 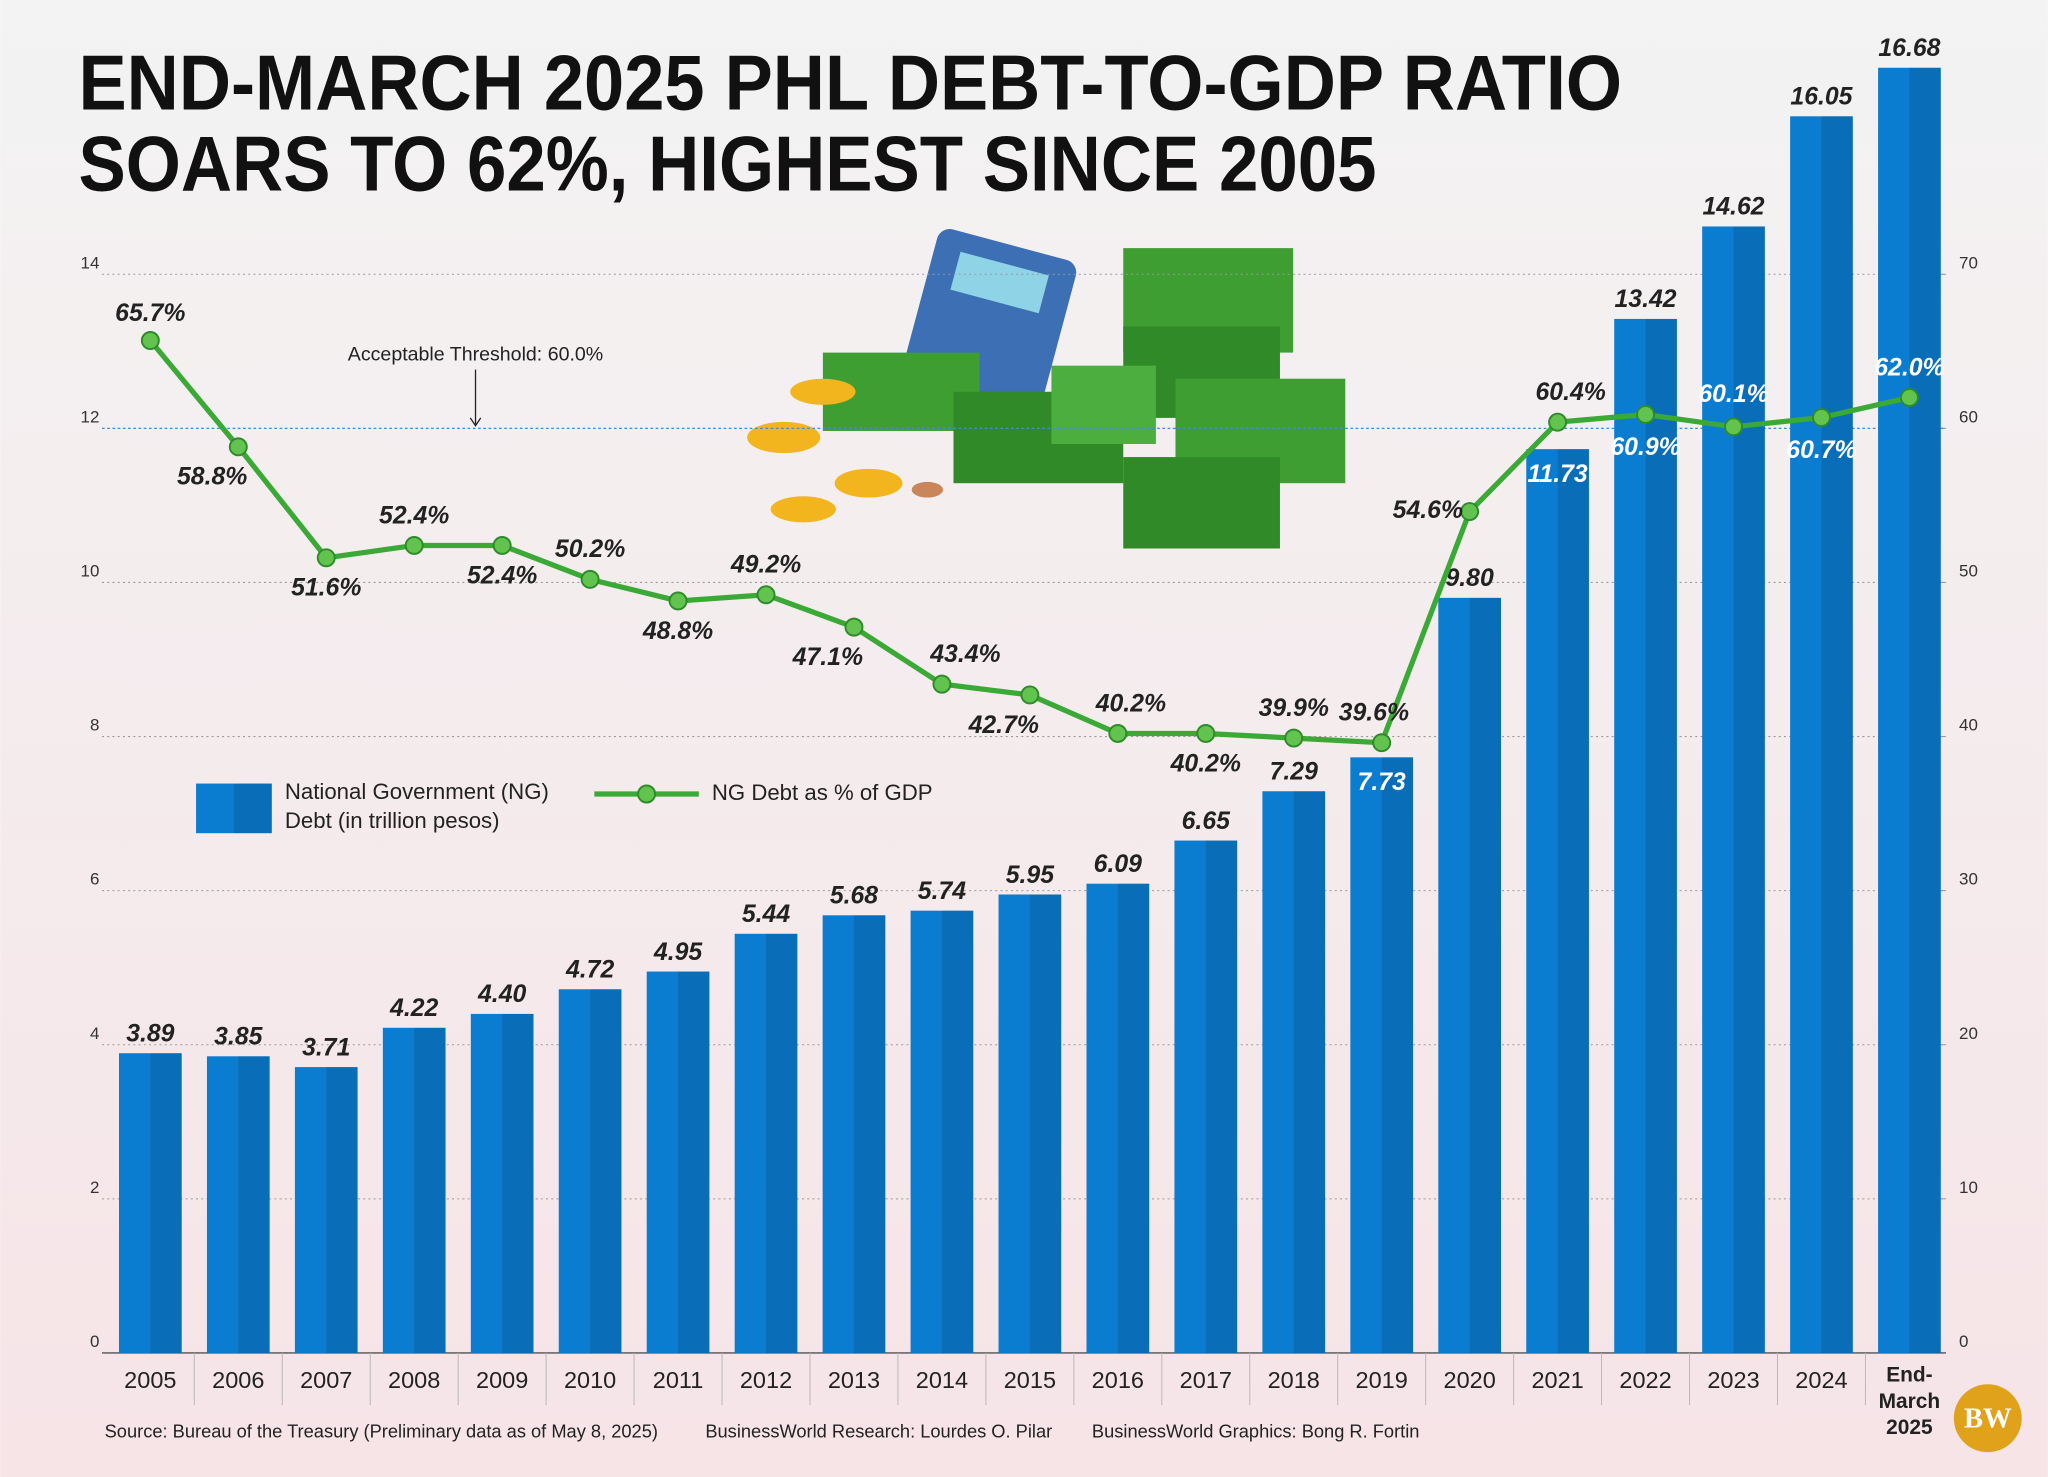 What do you see at coordinates (1557, 474) in the screenshot?
I see `bar-value-label: 11.73` at bounding box center [1557, 474].